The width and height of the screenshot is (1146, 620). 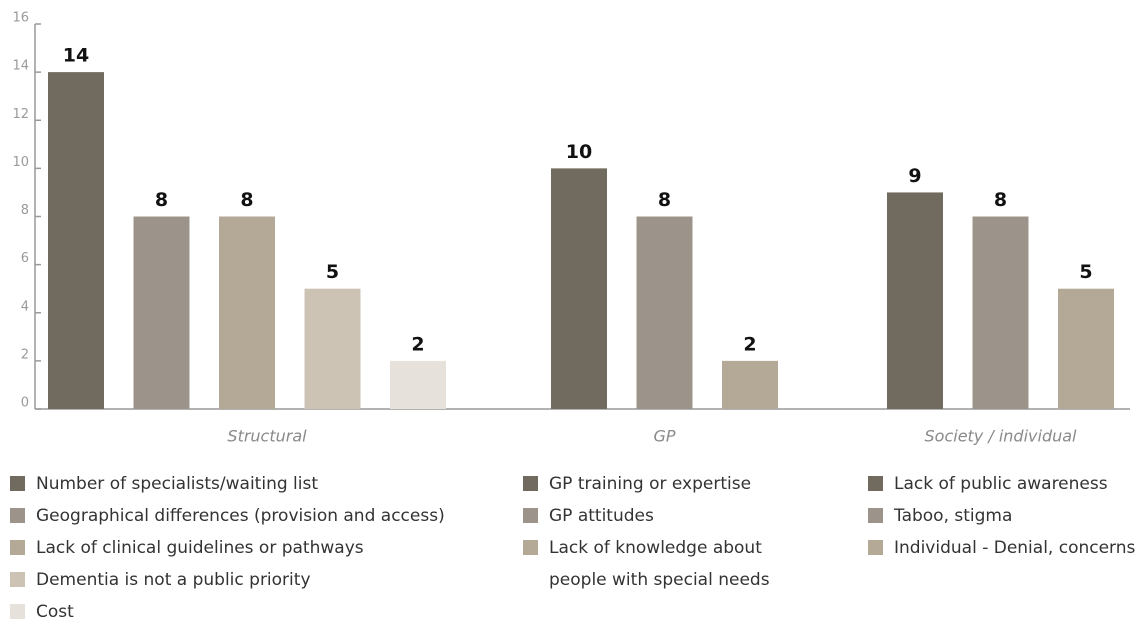 What do you see at coordinates (1001, 484) in the screenshot?
I see `legend-label: Lack of public awareness` at bounding box center [1001, 484].